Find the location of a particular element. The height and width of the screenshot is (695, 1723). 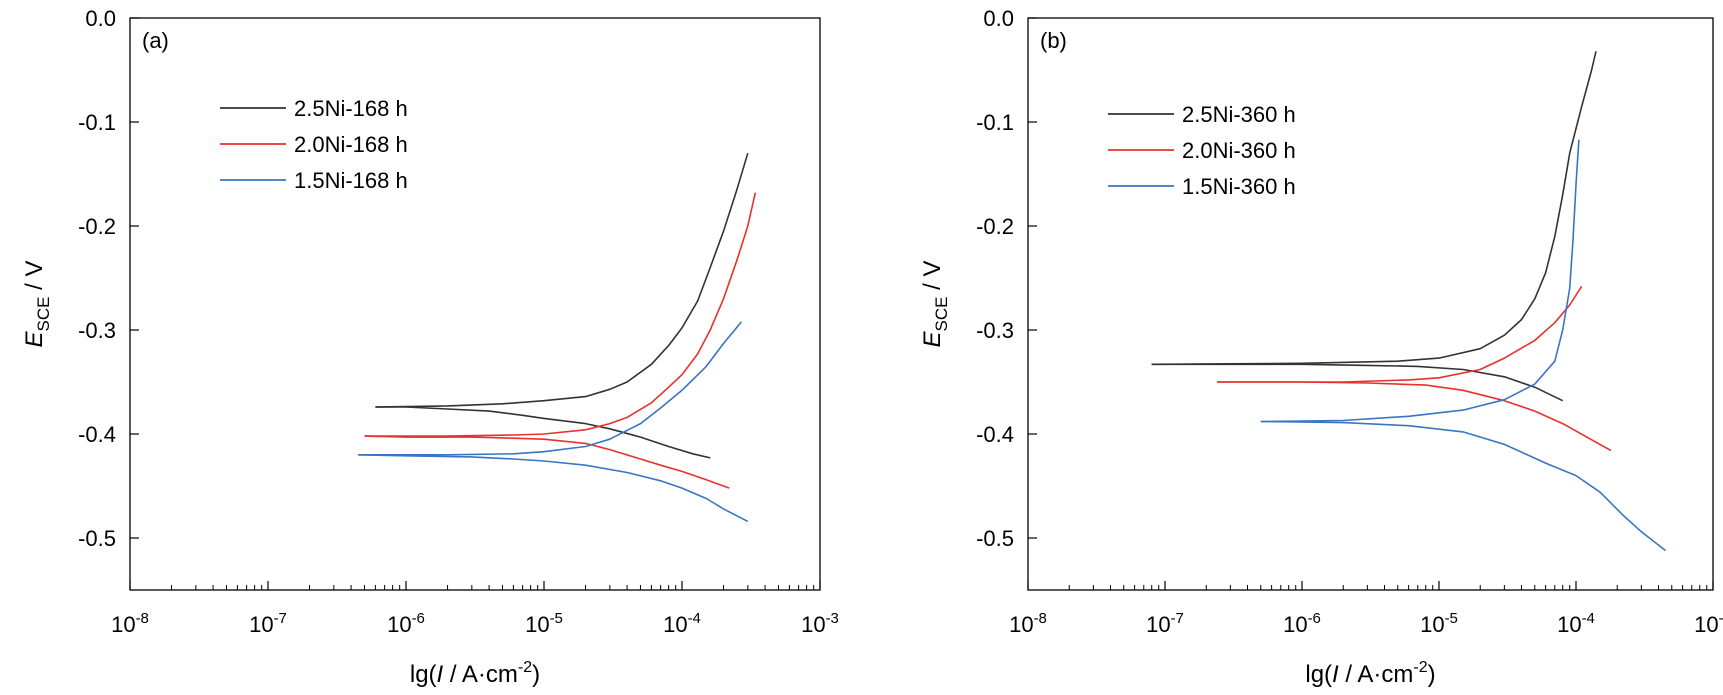

legend-label: 2.5Ni-168 h is located at coordinates (351, 108).